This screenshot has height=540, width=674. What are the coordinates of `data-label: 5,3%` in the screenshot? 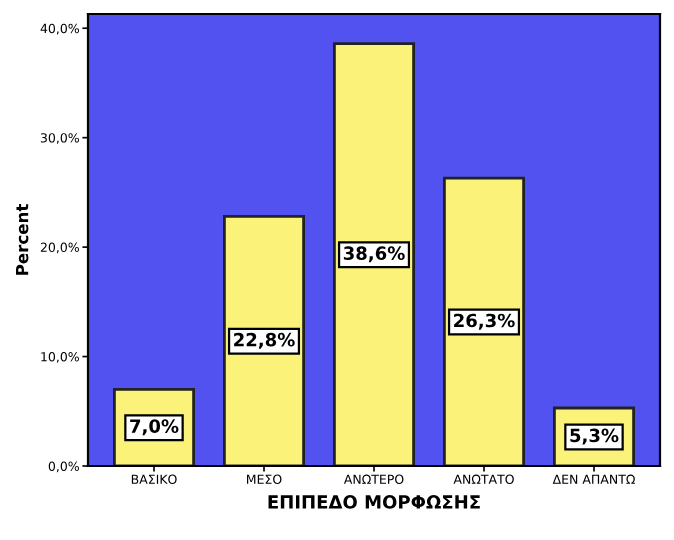 It's located at (594, 436).